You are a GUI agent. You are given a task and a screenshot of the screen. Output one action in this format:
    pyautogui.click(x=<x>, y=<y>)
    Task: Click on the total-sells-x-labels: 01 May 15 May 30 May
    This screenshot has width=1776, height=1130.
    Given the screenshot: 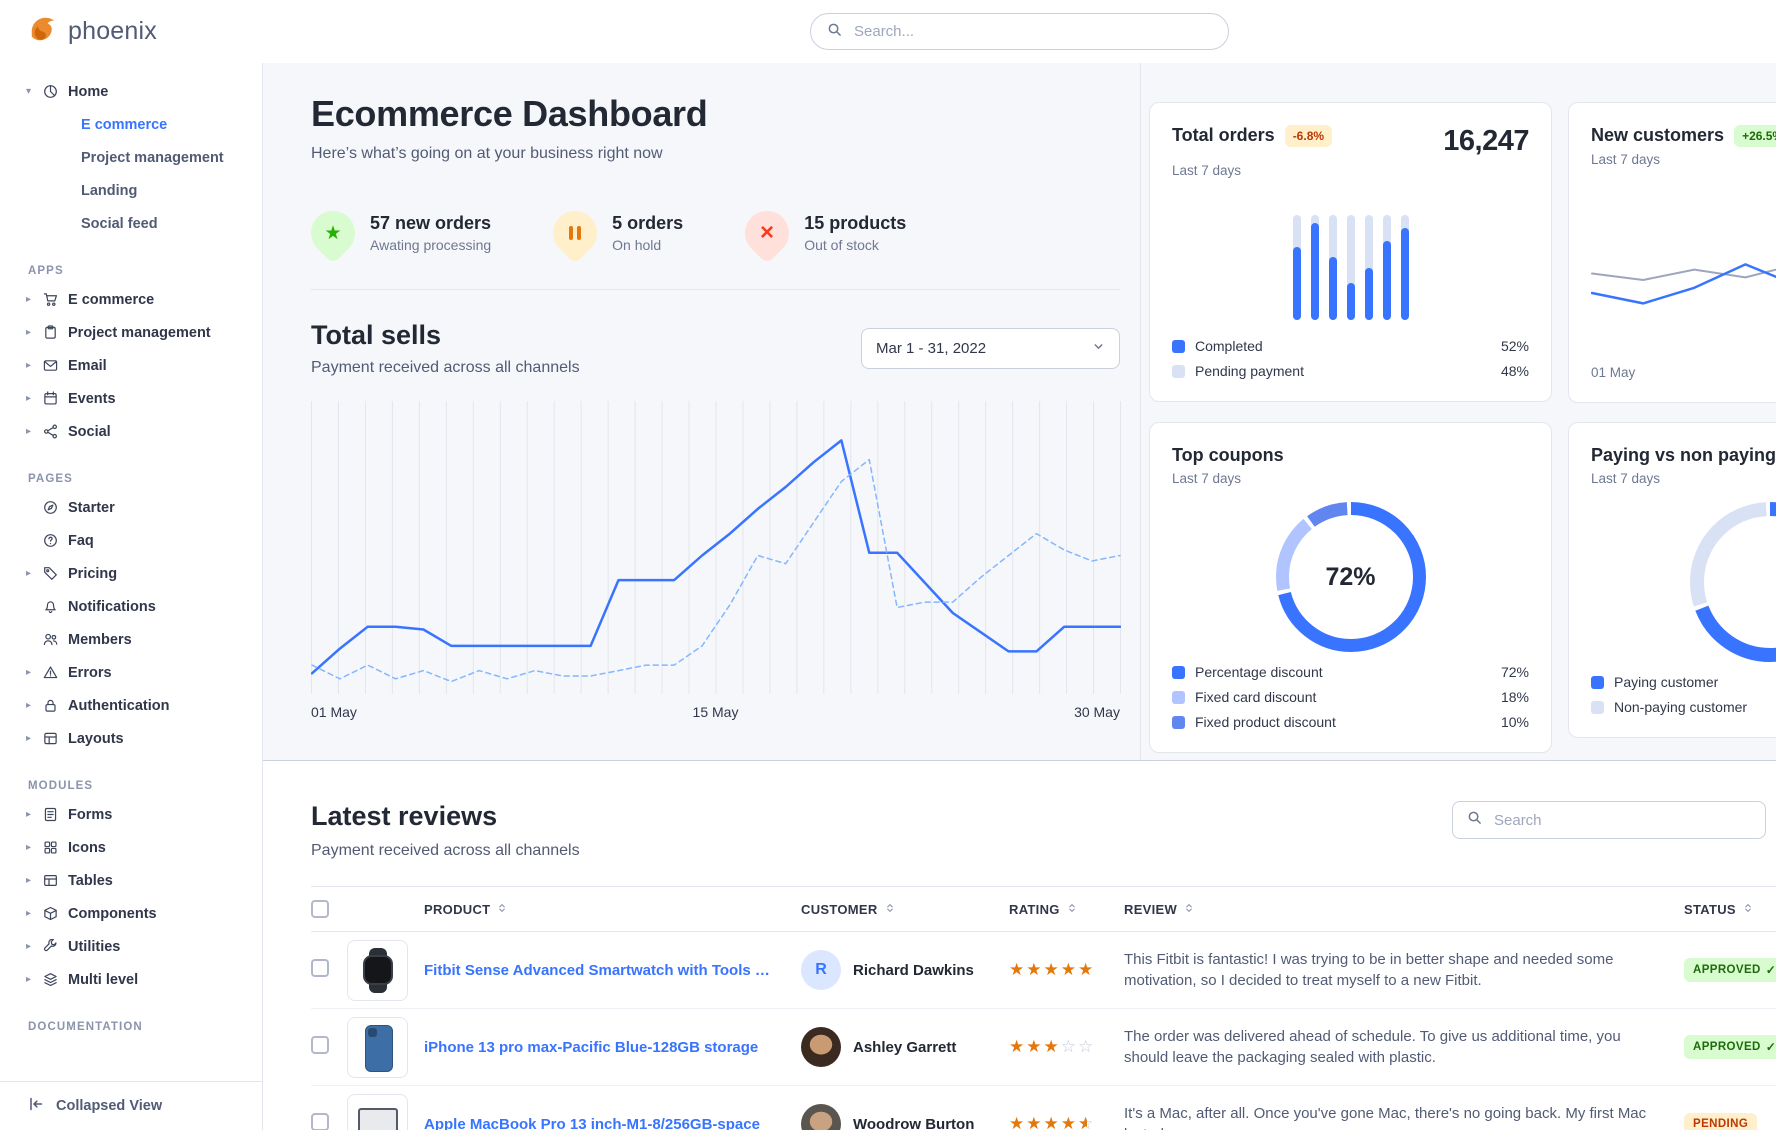 What is the action you would take?
    pyautogui.click(x=715, y=712)
    